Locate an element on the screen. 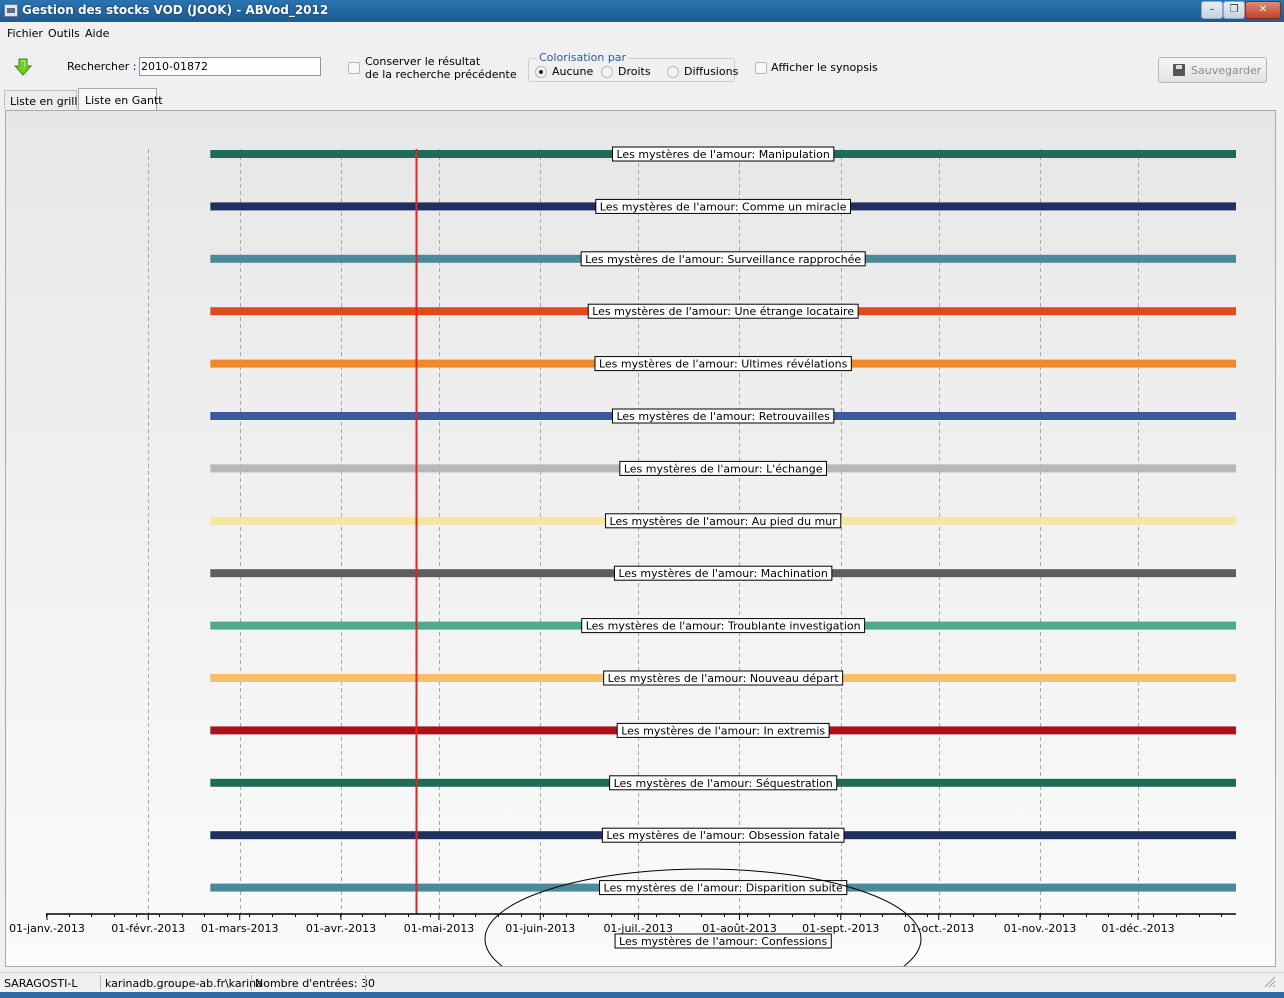 This screenshot has height=998, width=1284. gantt-bar-label: Les mystères de l'amour: Au pied du mur is located at coordinates (724, 521).